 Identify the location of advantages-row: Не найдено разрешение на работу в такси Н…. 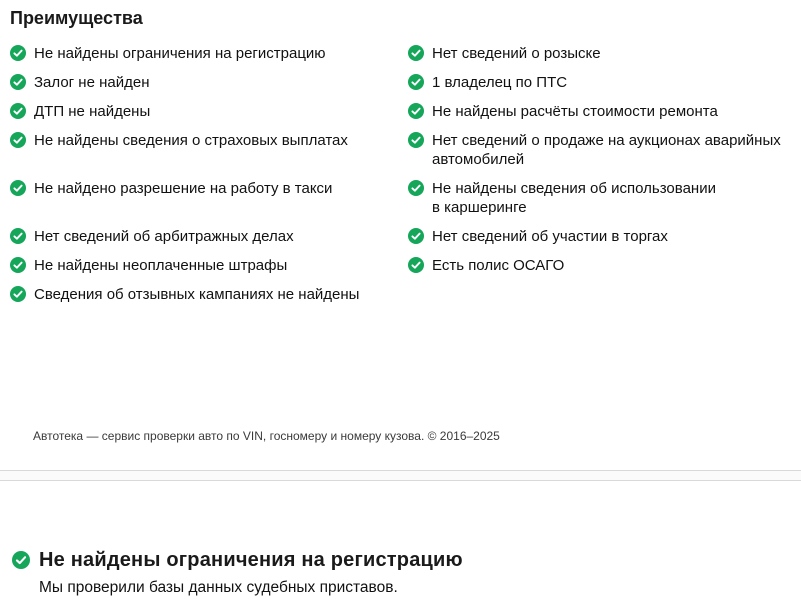
(405, 198).